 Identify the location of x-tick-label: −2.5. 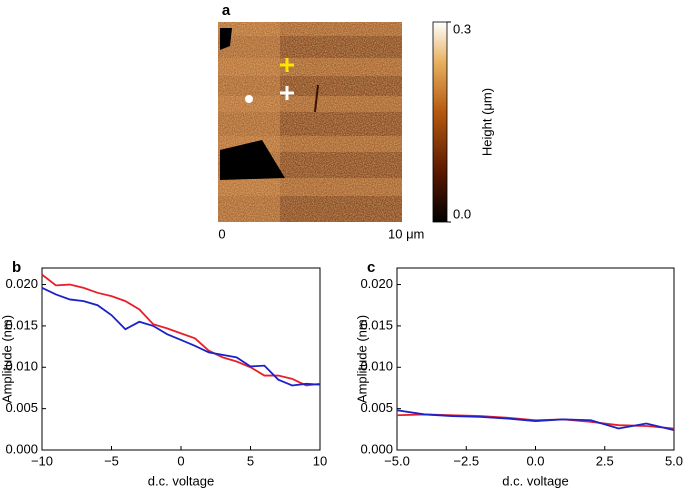
(466, 460).